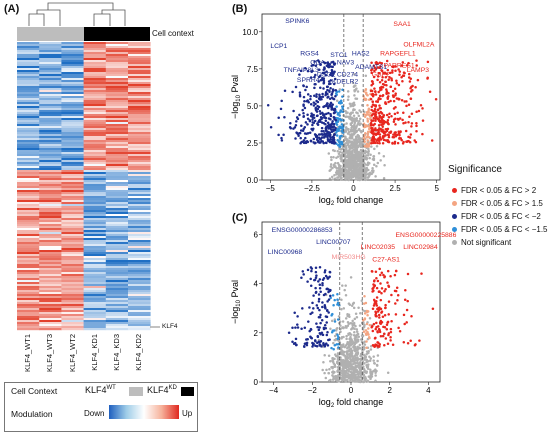  What do you see at coordinates (256, 333) in the screenshot?
I see `y-tick-label: 2` at bounding box center [256, 333].